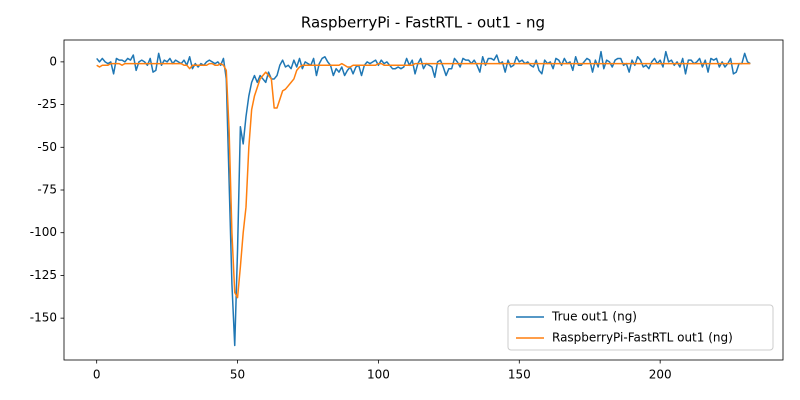 This screenshot has width=800, height=400. What do you see at coordinates (378, 375) in the screenshot?
I see `x-tick-label: 100` at bounding box center [378, 375].